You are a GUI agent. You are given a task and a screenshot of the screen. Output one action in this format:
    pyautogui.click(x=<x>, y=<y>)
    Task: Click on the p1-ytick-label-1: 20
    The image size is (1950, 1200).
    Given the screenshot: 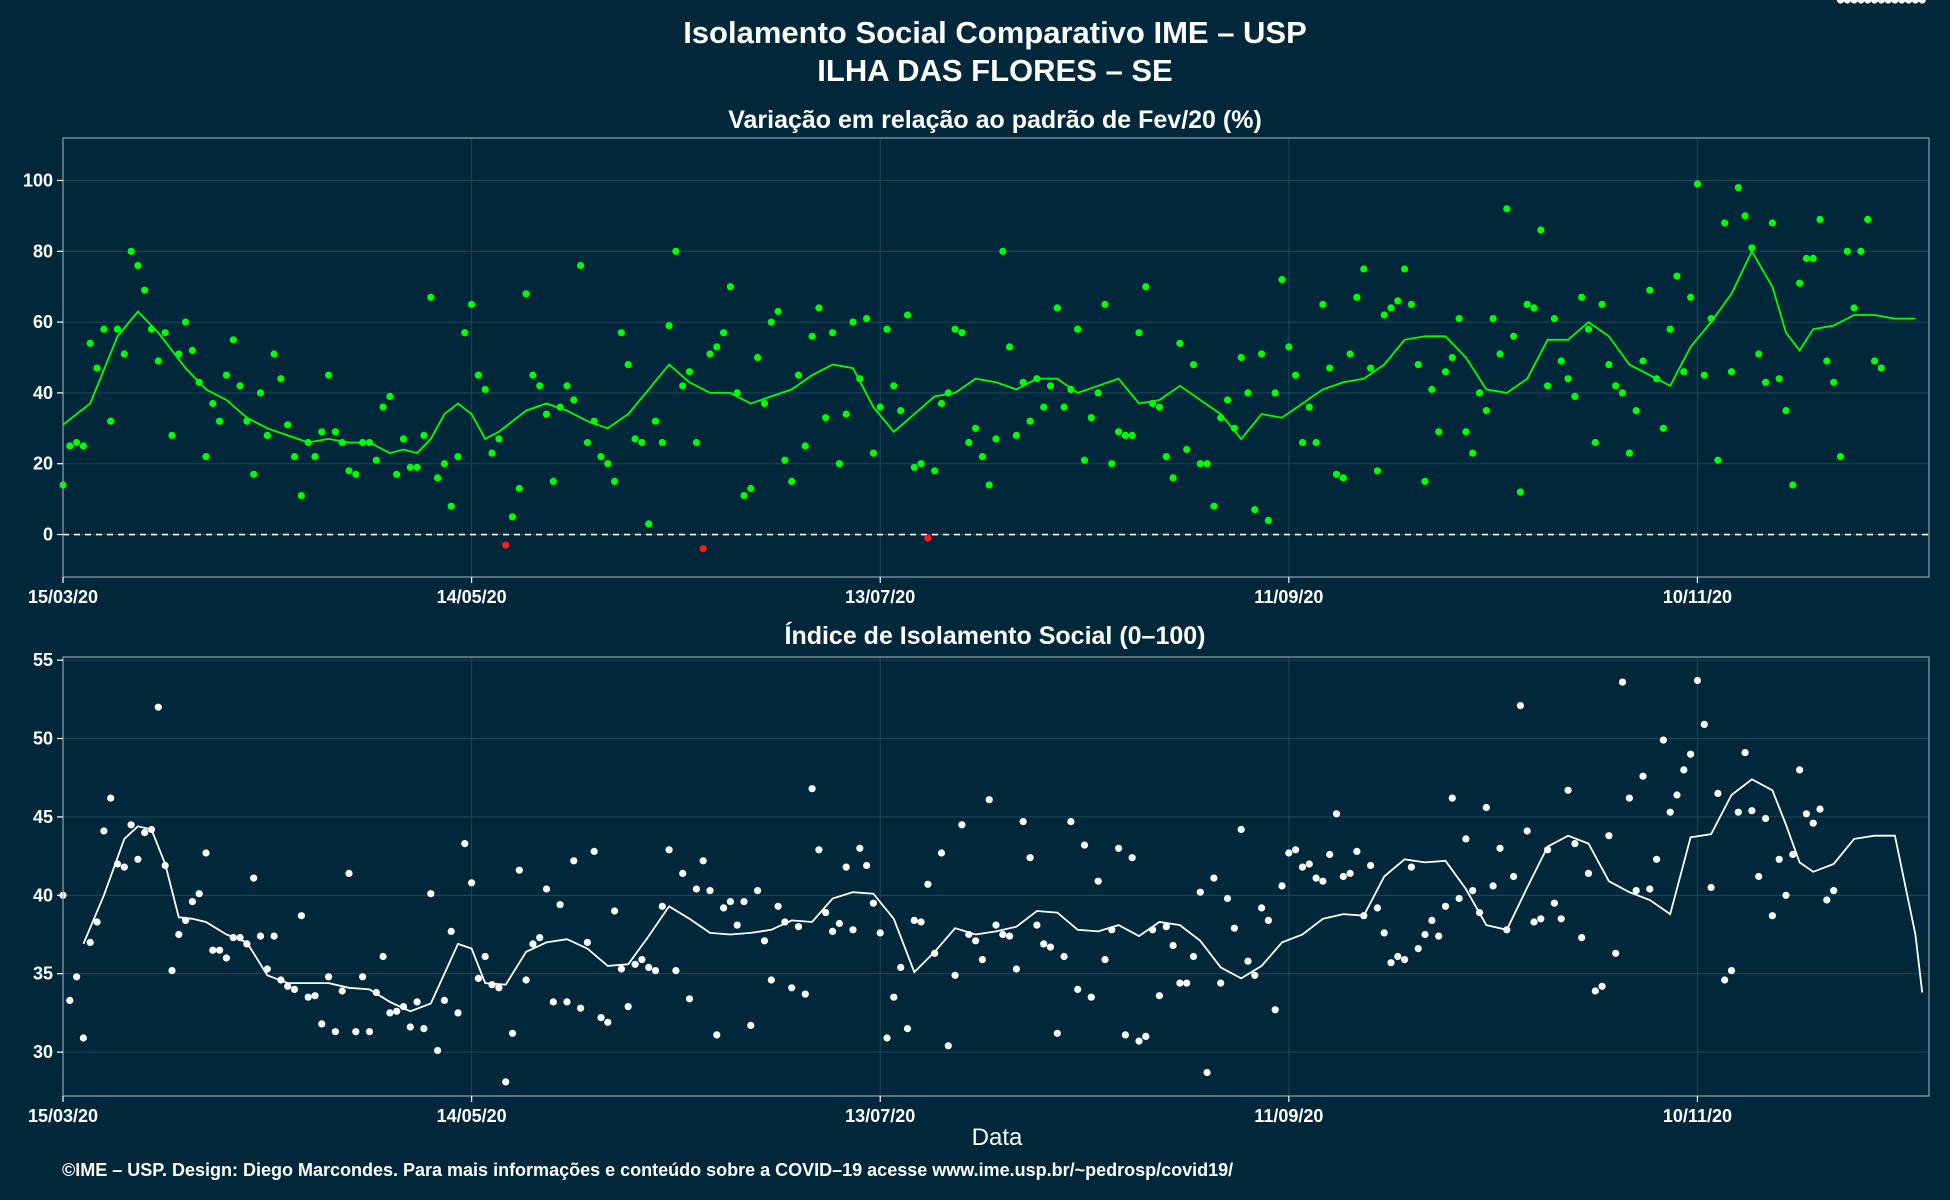 What is the action you would take?
    pyautogui.click(x=43, y=464)
    